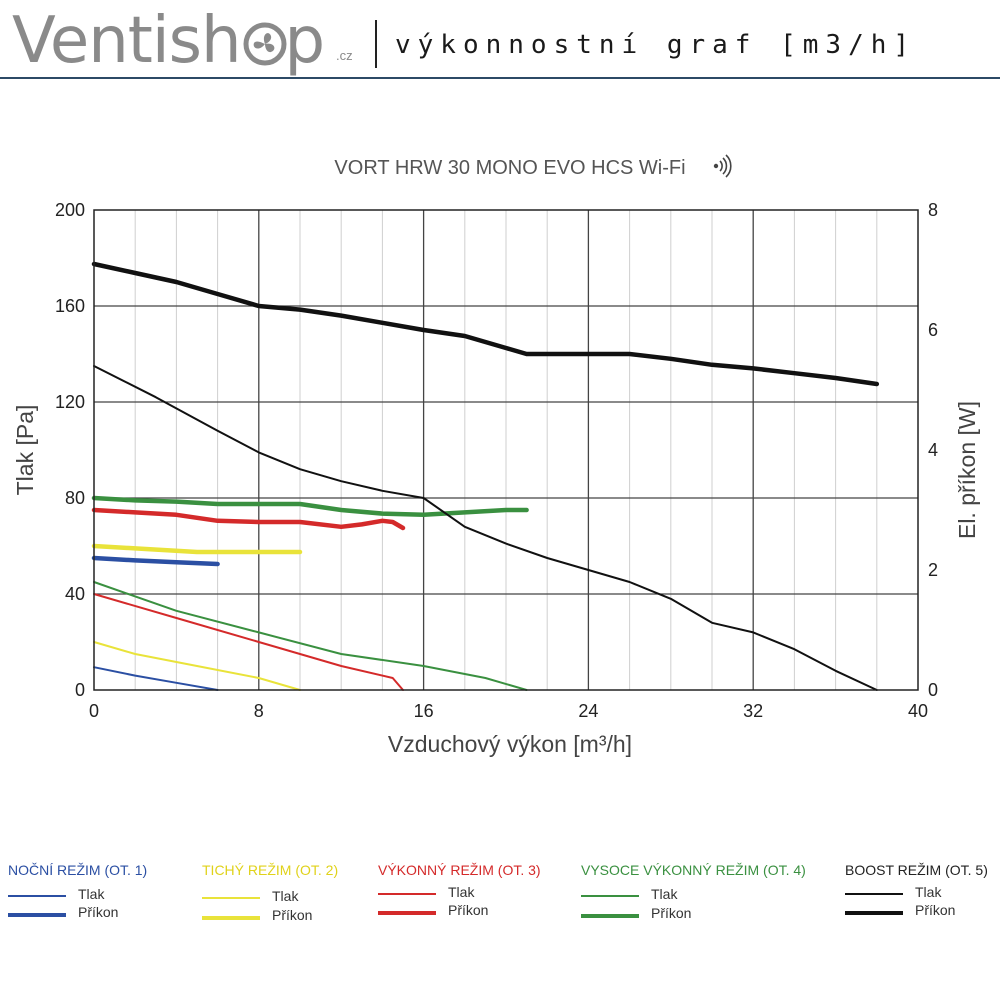 This screenshot has width=1000, height=1000. I want to click on brand-tld: .cz, so click(344, 55).